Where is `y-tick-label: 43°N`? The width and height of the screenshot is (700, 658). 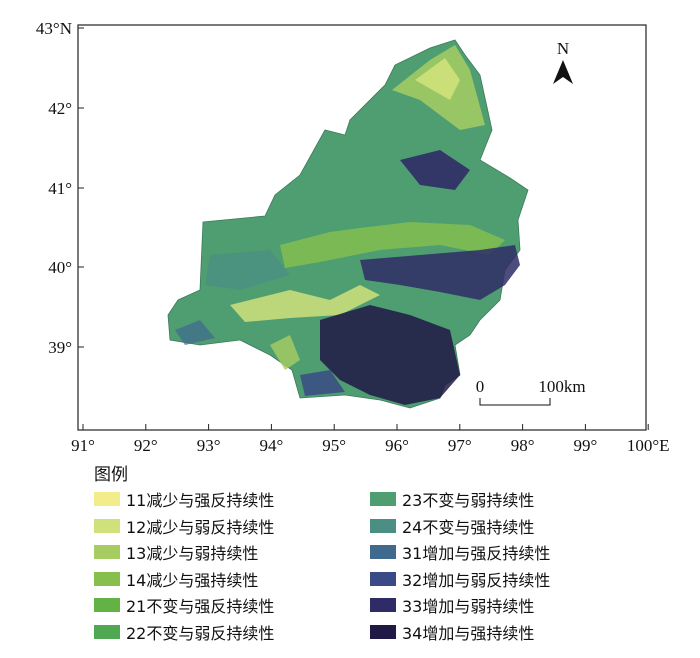 y-tick-label: 43°N is located at coordinates (54, 28).